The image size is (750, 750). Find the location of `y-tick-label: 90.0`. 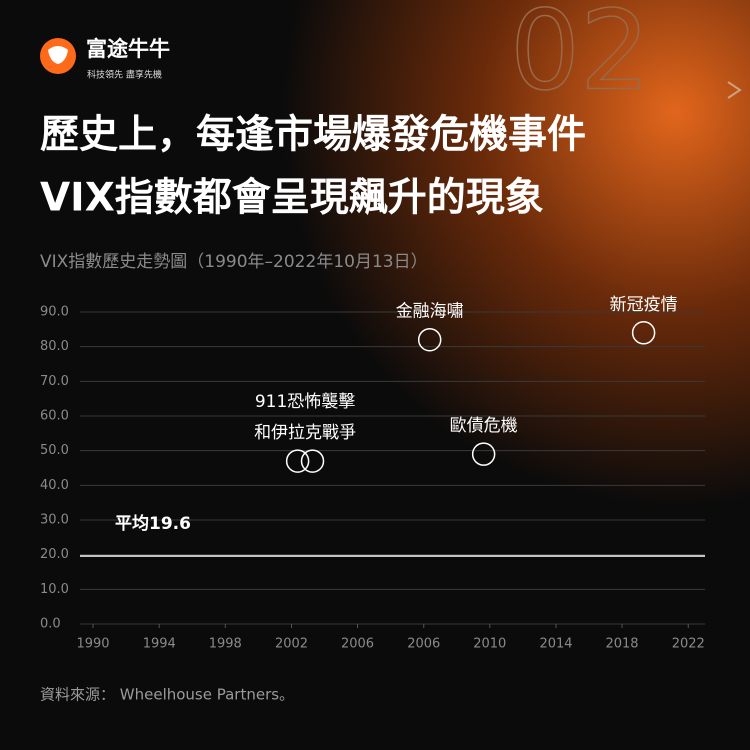

y-tick-label: 90.0 is located at coordinates (54, 312).